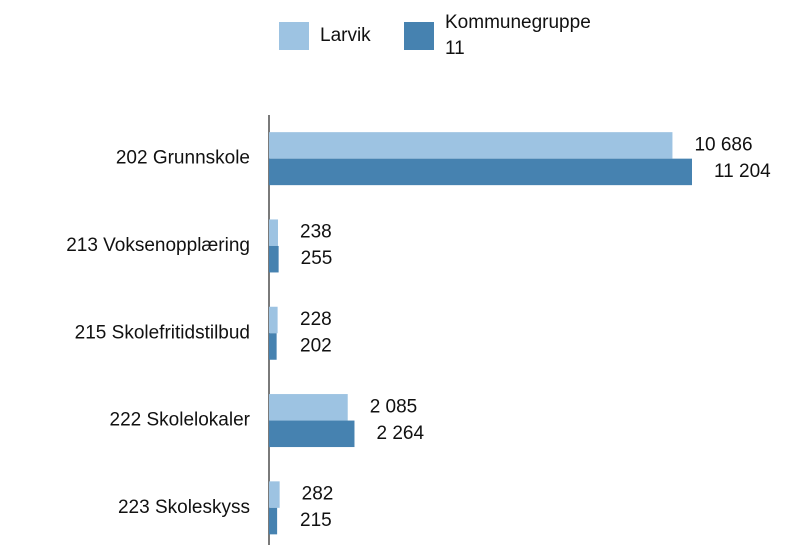 Image resolution: width=787 pixels, height=545 pixels. What do you see at coordinates (316, 232) in the screenshot?
I see `value-label: 238` at bounding box center [316, 232].